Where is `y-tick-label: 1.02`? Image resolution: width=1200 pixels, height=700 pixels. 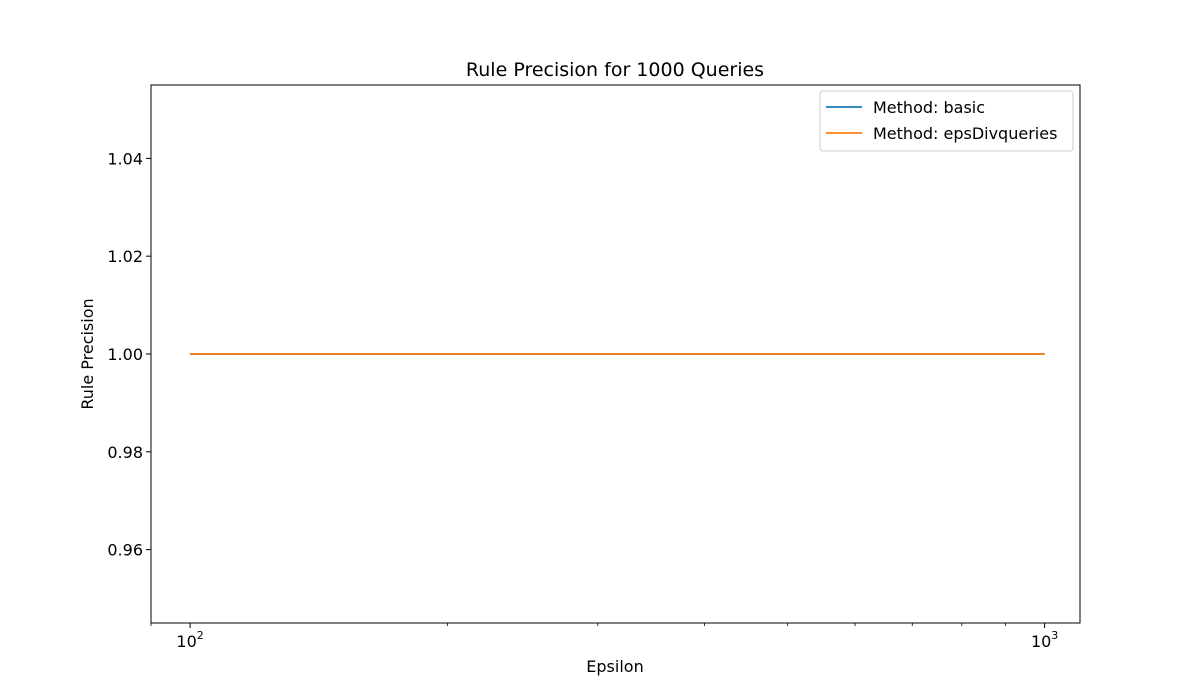 y-tick-label: 1.02 is located at coordinates (125, 256).